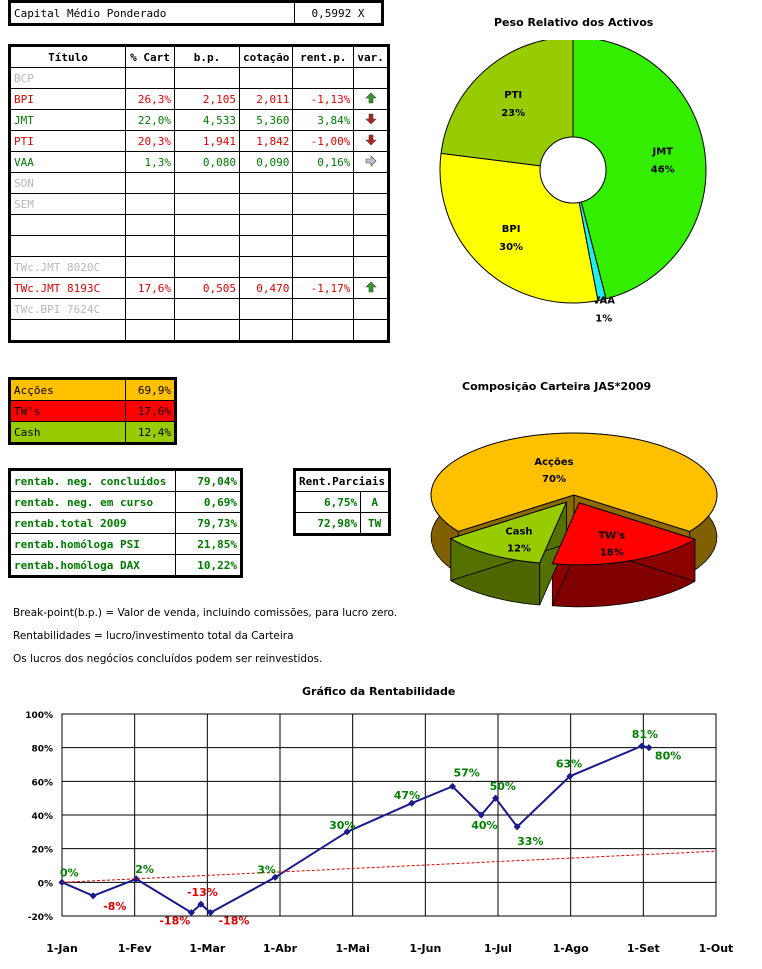 The width and height of the screenshot is (762, 969). I want to click on pie3d-value-label: 18%, so click(612, 553).